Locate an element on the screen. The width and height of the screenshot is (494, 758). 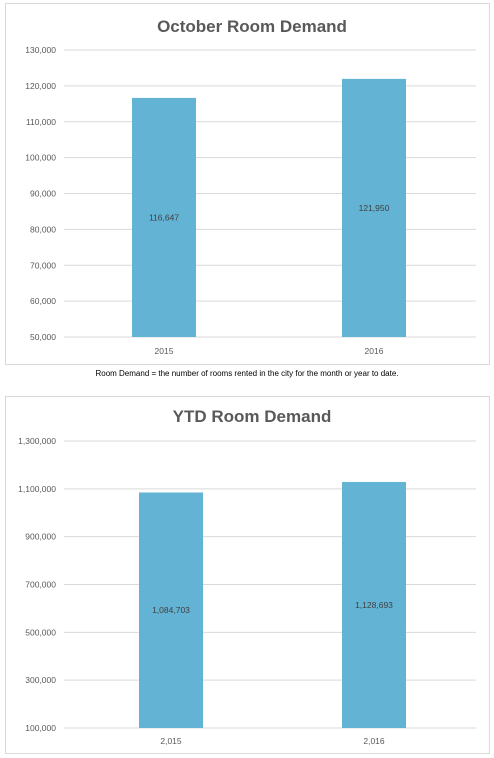
october-category-label: 2015 is located at coordinates (164, 351).